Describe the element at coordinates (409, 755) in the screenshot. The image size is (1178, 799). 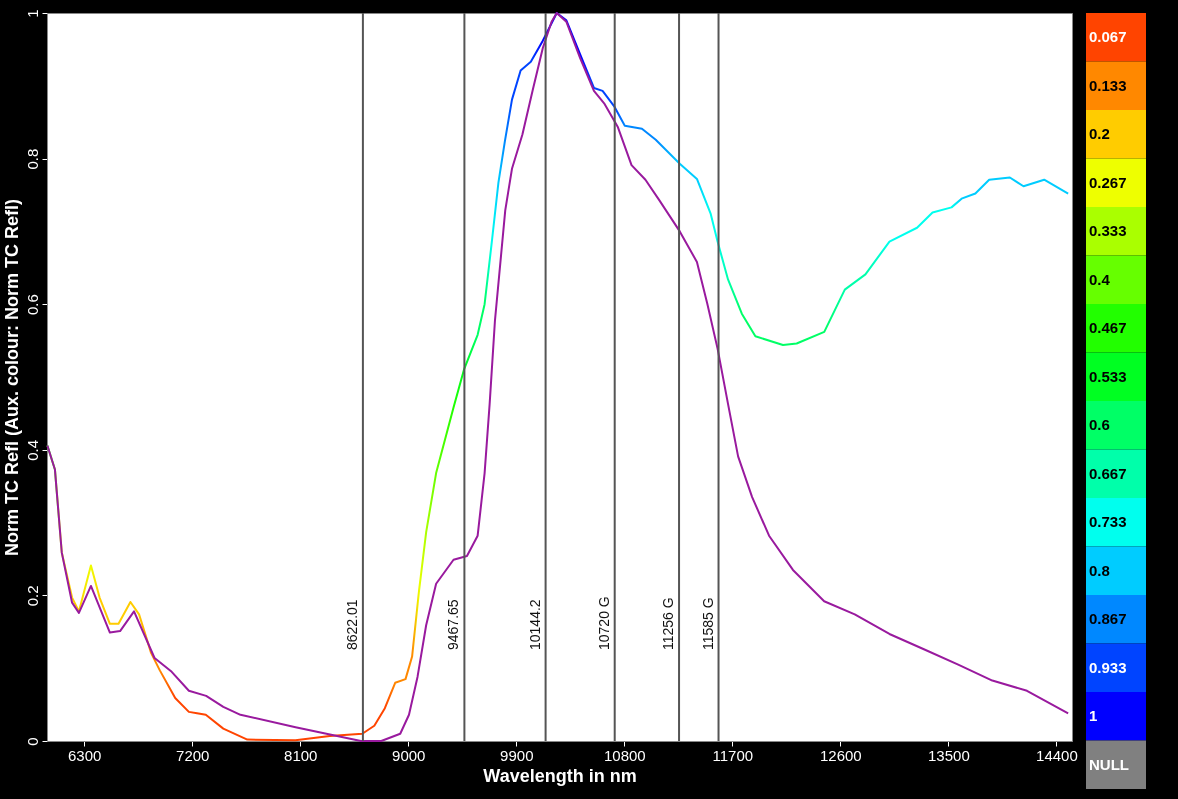
I see `x-tick-label: 9000` at that location.